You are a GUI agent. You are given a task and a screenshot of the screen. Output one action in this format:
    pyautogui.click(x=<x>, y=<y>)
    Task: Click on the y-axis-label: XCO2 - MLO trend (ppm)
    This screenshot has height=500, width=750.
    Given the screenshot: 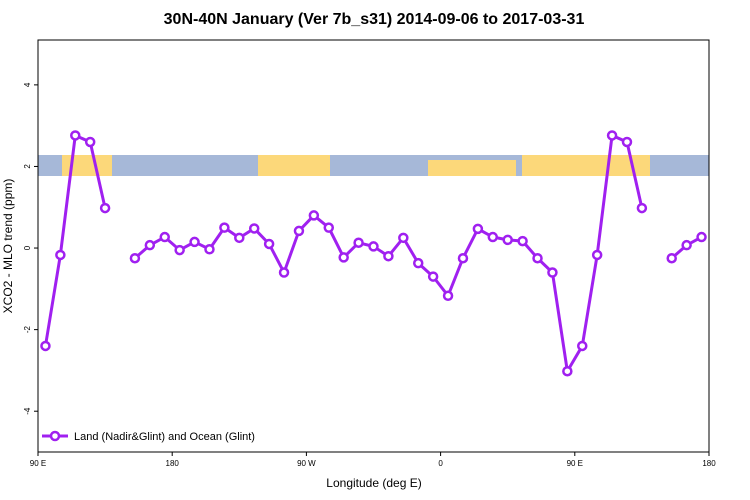 What is the action you would take?
    pyautogui.click(x=8, y=246)
    